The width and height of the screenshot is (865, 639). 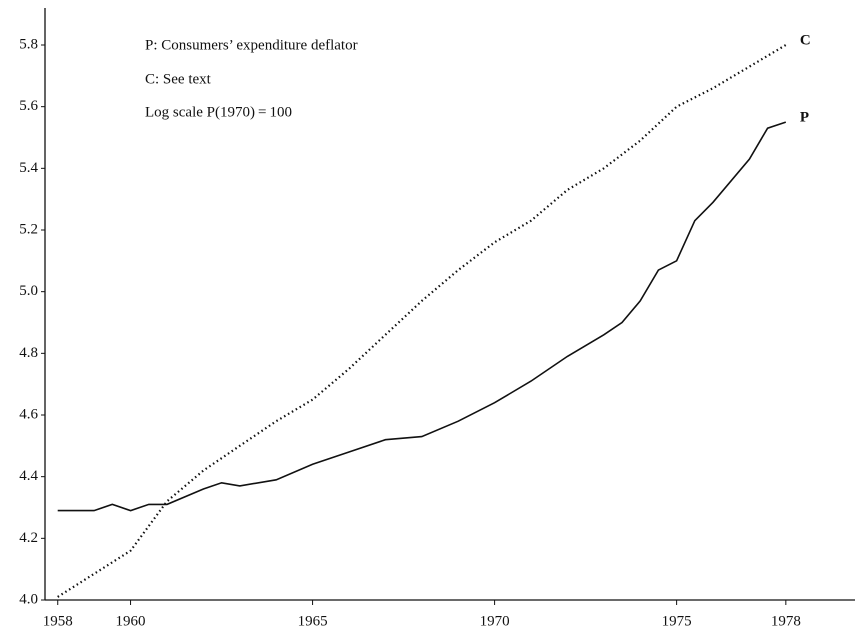 What do you see at coordinates (251, 45) in the screenshot?
I see `annotation: P: Consumers’ expenditure deflator` at bounding box center [251, 45].